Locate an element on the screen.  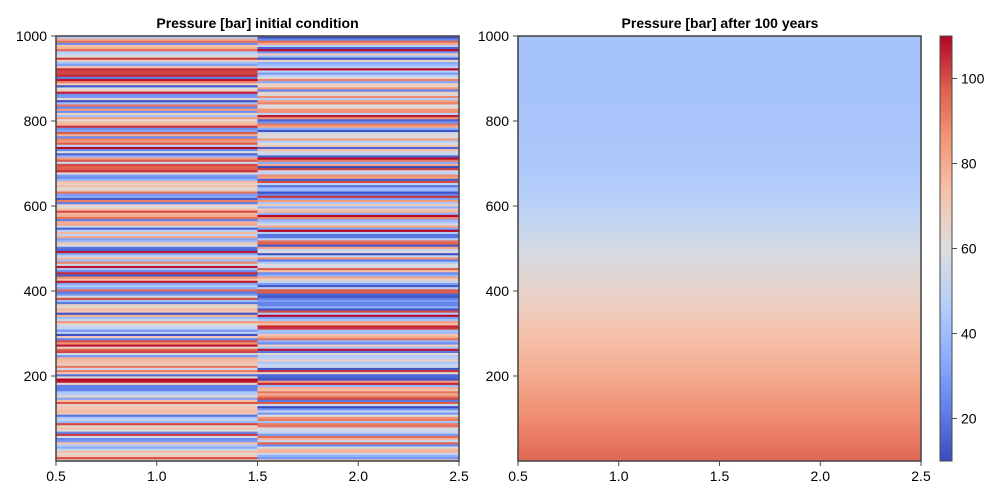
right-y-axis: 200 400 600 800 1000 is located at coordinates (498, 206).